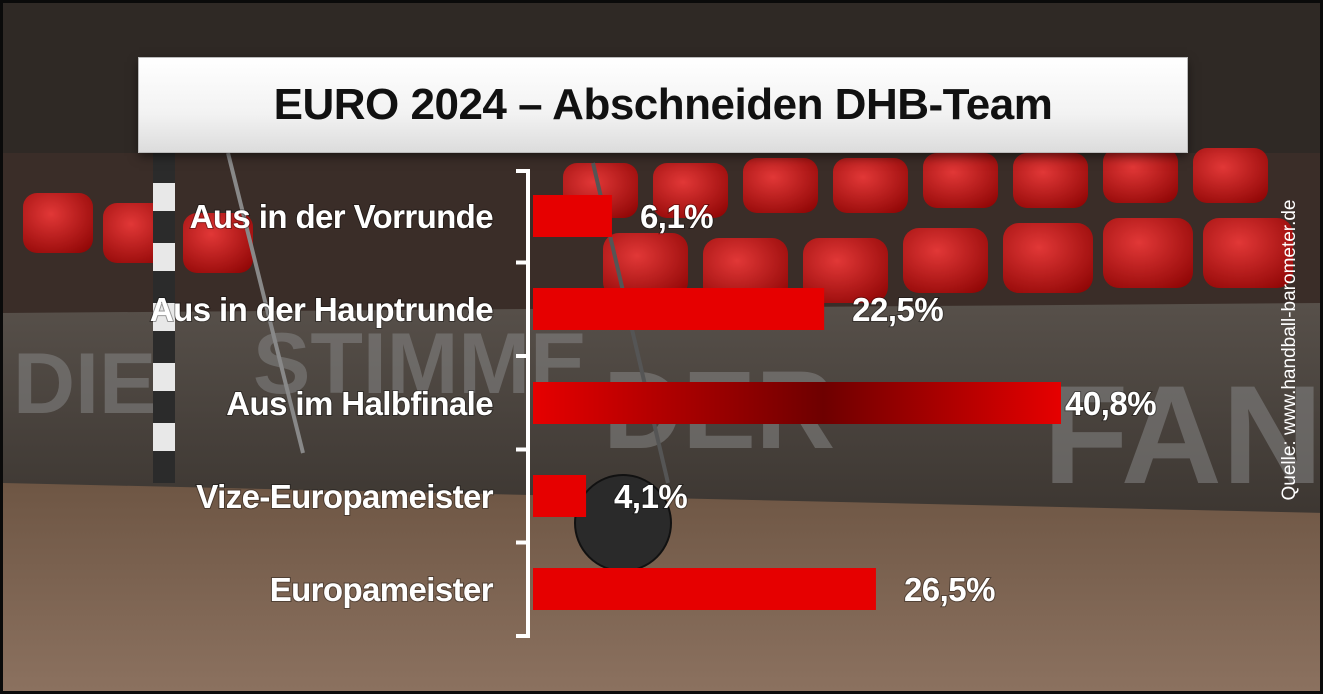  I want to click on chart-title: EURO 2024 – Abschneiden DHB-Team, so click(663, 104).